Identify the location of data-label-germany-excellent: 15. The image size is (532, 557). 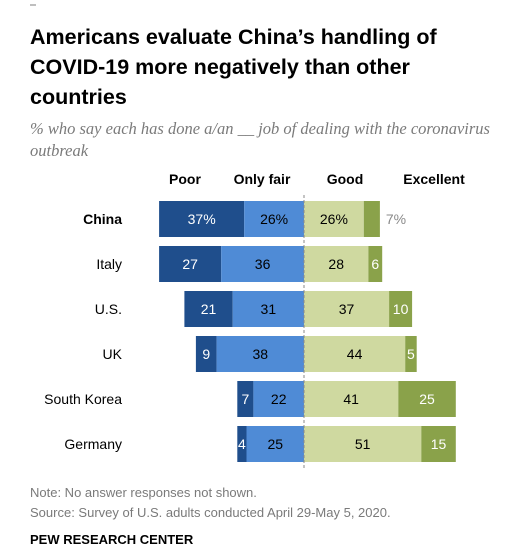
(439, 444).